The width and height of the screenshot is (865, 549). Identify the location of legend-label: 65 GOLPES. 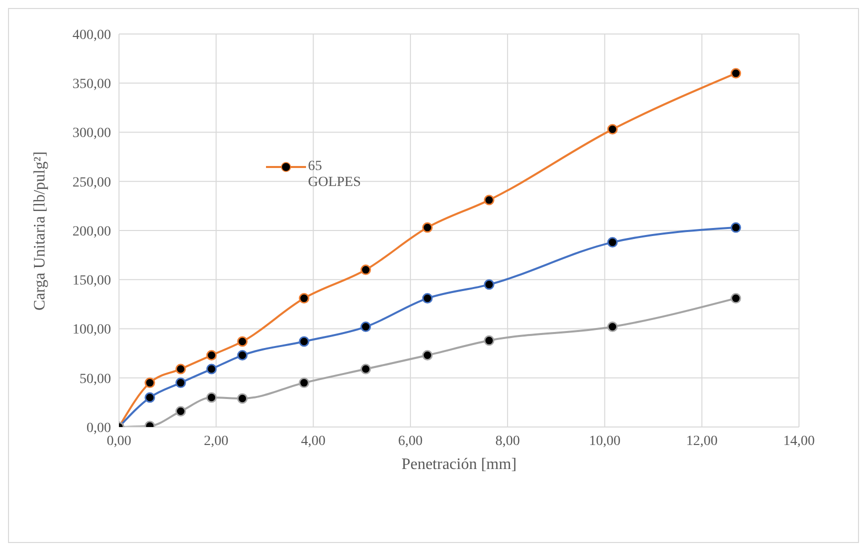
(335, 175).